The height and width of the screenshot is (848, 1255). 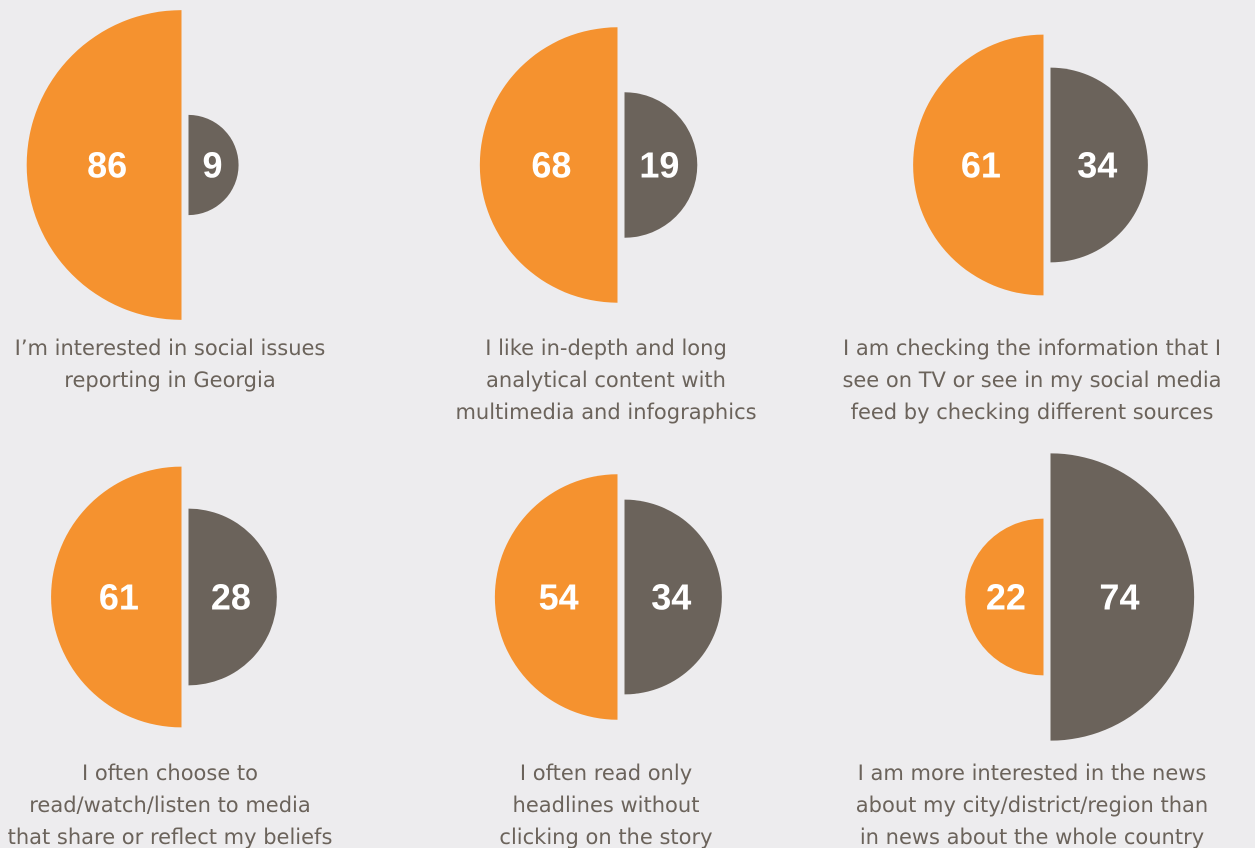 I want to click on caption: analytical content with, so click(x=606, y=380).